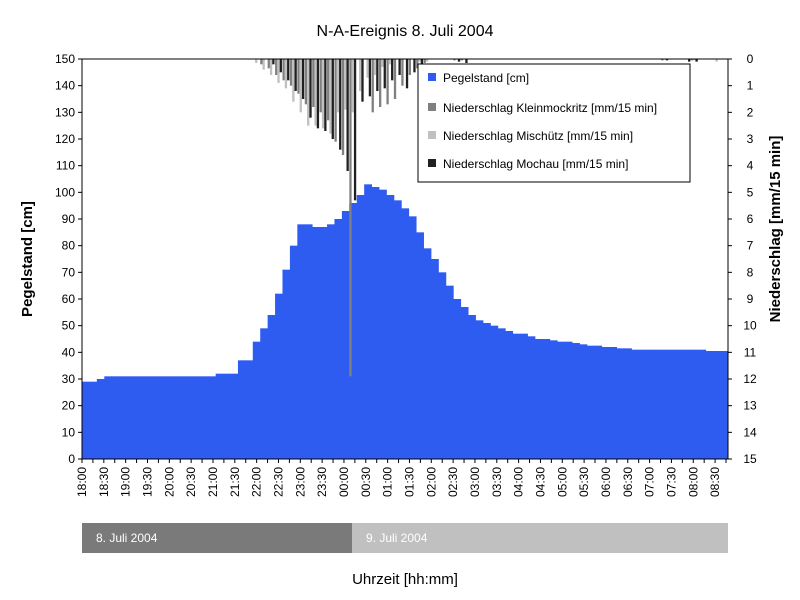  What do you see at coordinates (257, 482) in the screenshot?
I see `x-tick-label: 22:00` at bounding box center [257, 482].